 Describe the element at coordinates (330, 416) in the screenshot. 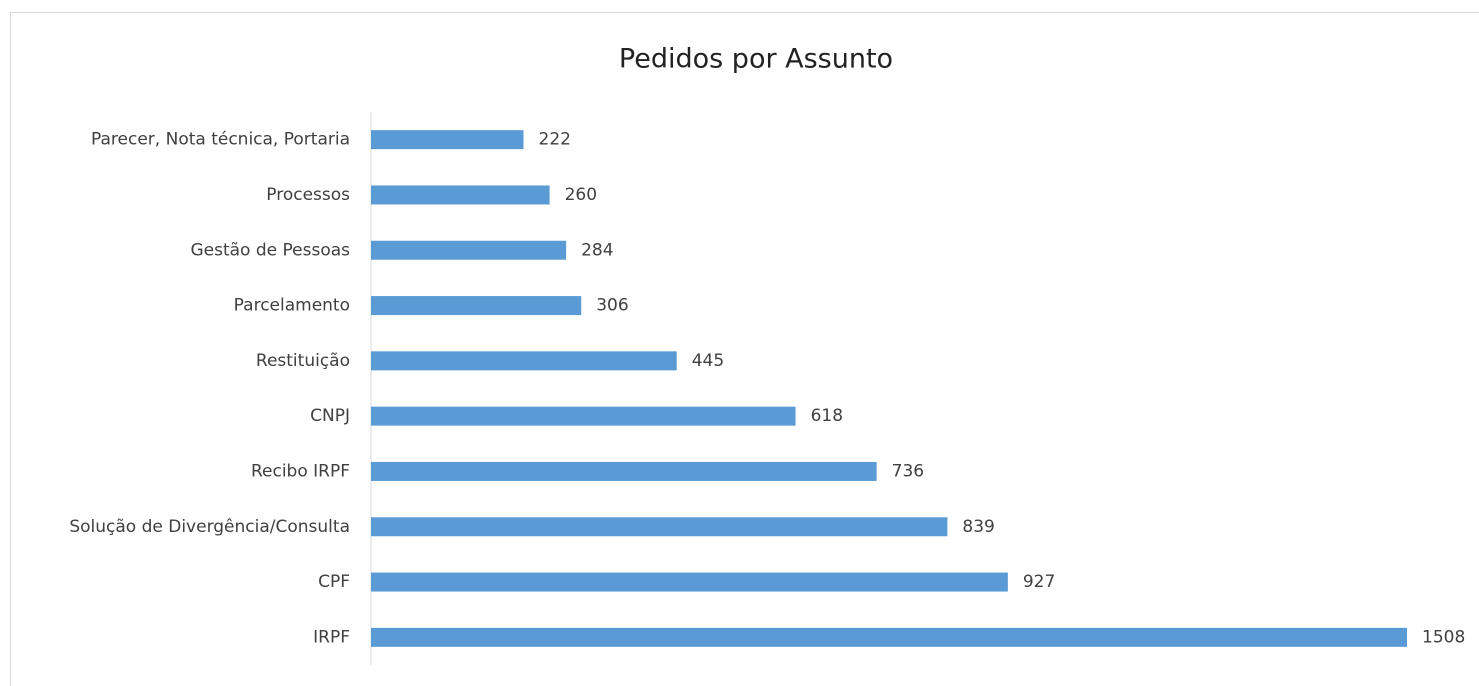

I see `y-tick-label: CNPJ` at that location.